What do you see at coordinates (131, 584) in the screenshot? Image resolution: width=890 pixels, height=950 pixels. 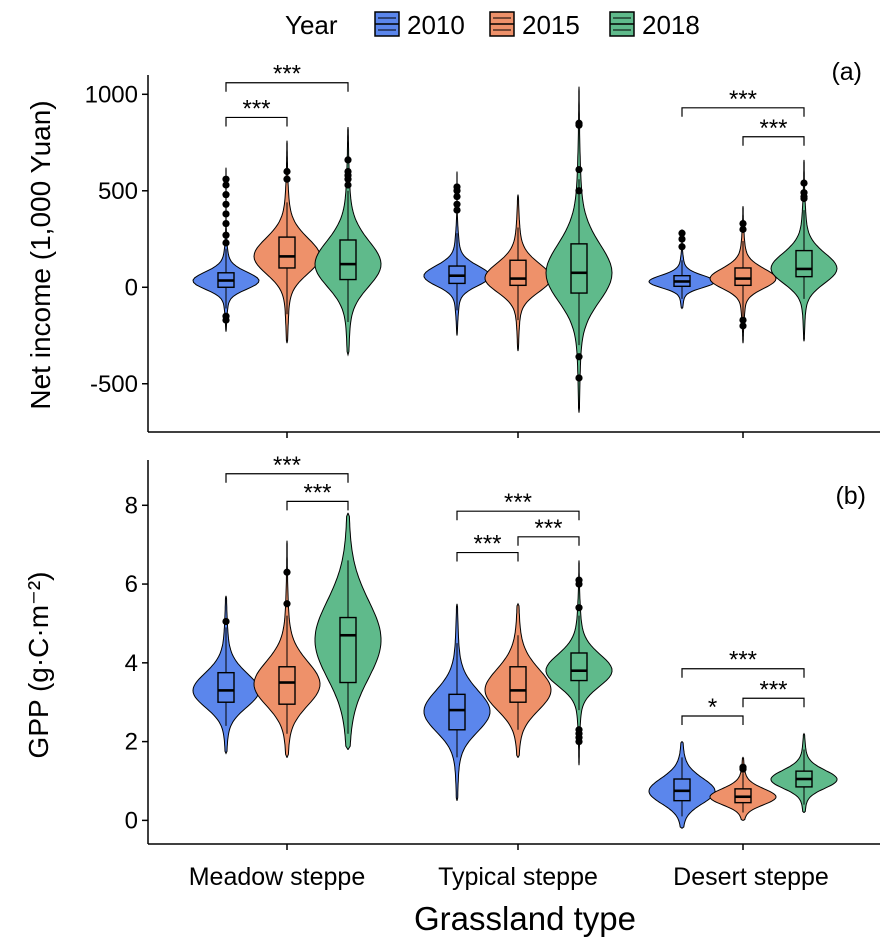 I see `y-tick-label: 6` at bounding box center [131, 584].